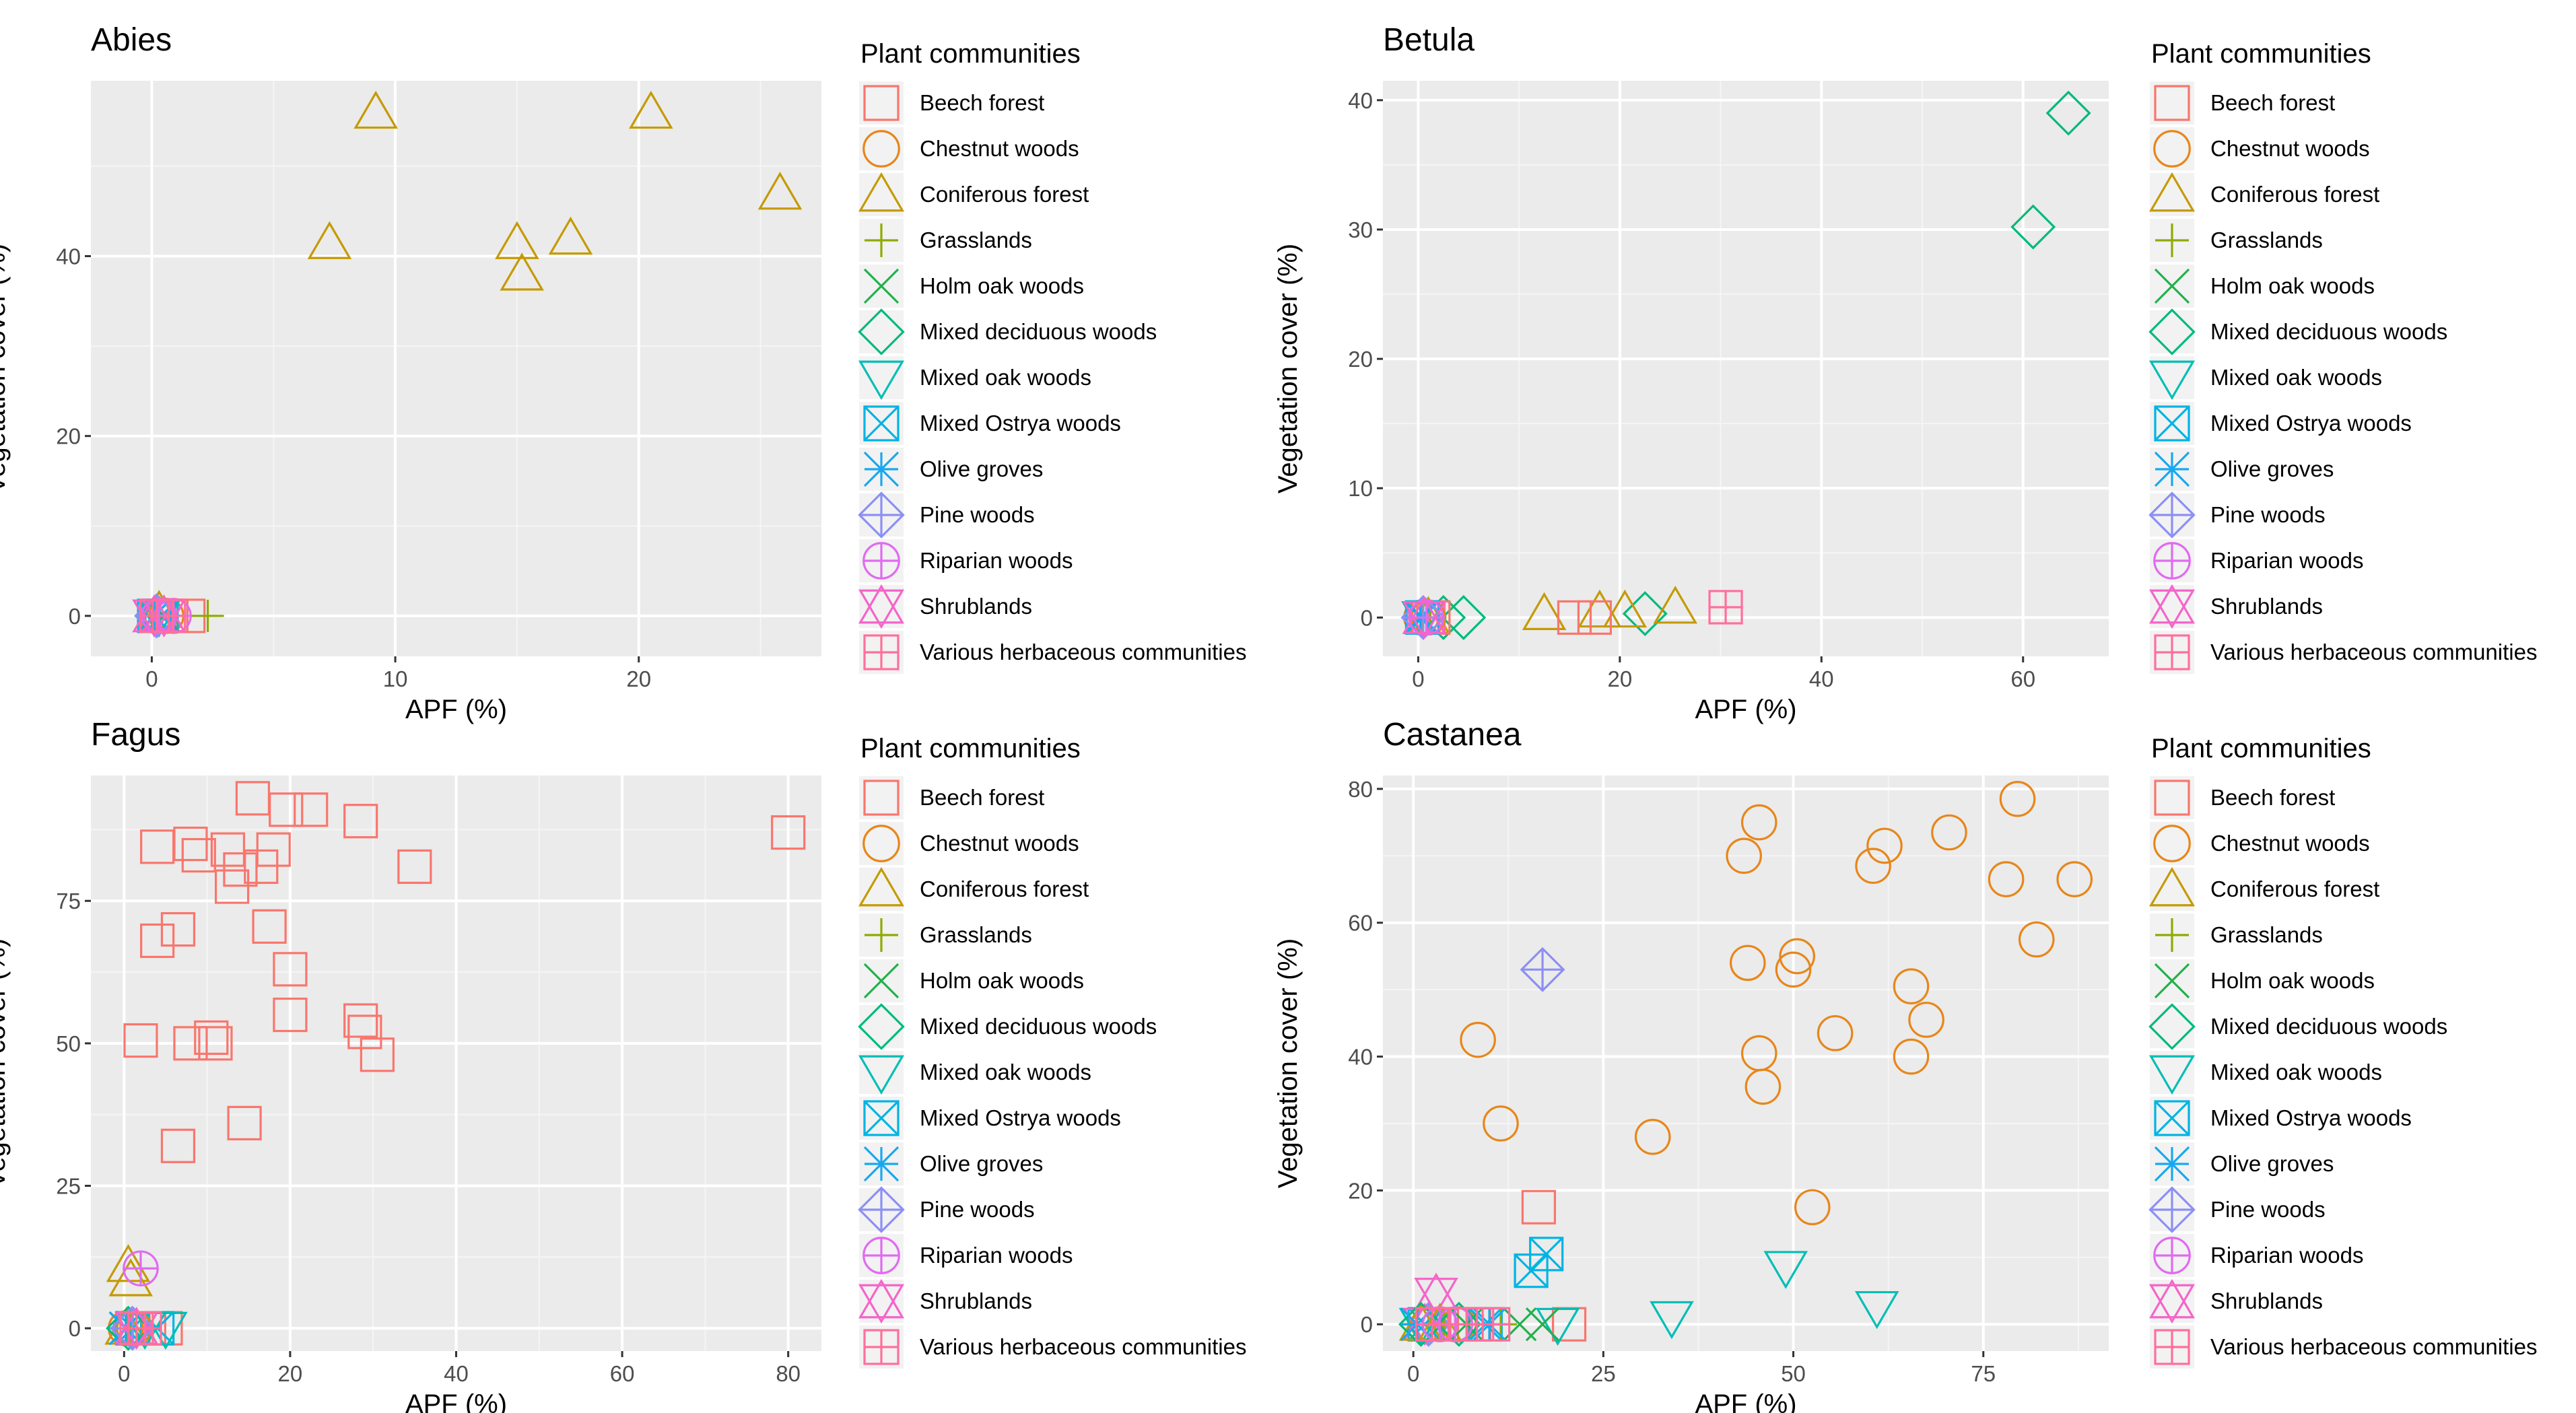  What do you see at coordinates (2292, 286) in the screenshot?
I see `legend-label: Holm oak woods` at bounding box center [2292, 286].